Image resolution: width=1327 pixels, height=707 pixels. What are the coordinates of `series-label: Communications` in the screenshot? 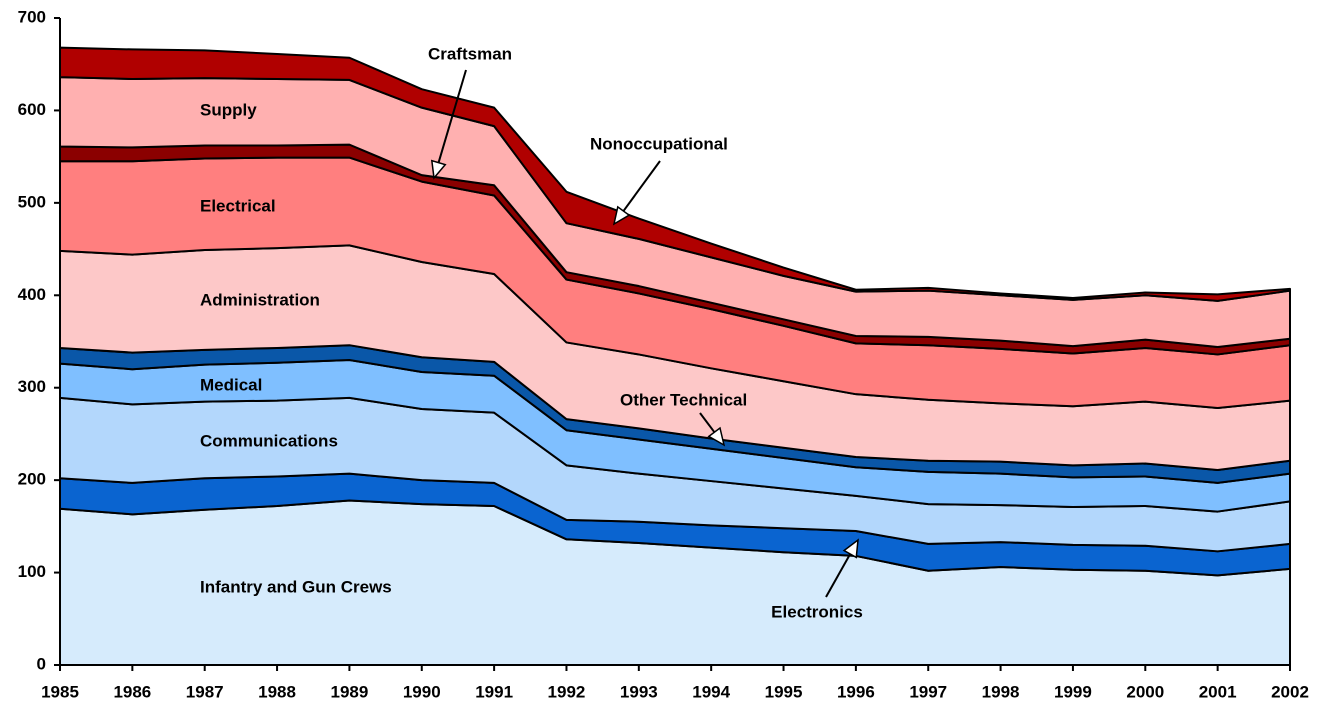 It's located at (269, 440).